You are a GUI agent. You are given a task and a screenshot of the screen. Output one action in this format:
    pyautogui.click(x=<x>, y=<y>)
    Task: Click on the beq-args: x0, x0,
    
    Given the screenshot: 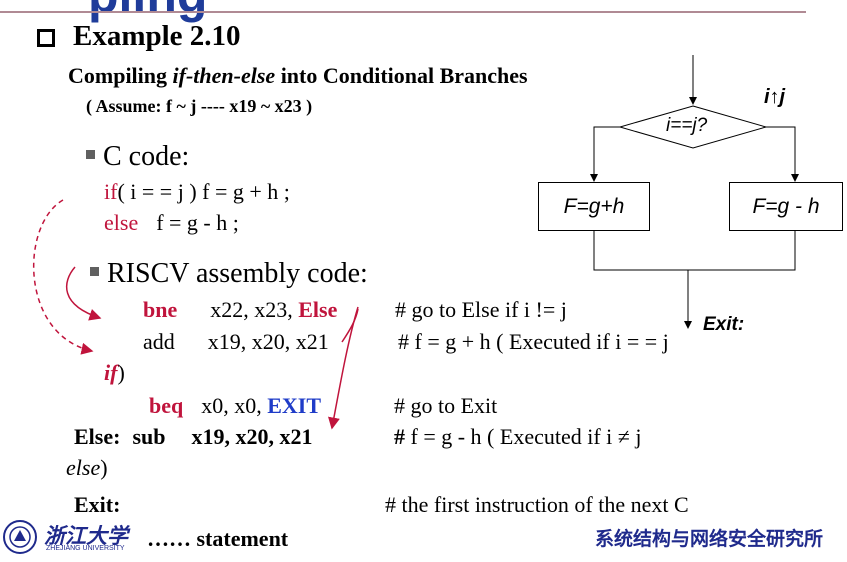 What is the action you would take?
    pyautogui.click(x=234, y=405)
    